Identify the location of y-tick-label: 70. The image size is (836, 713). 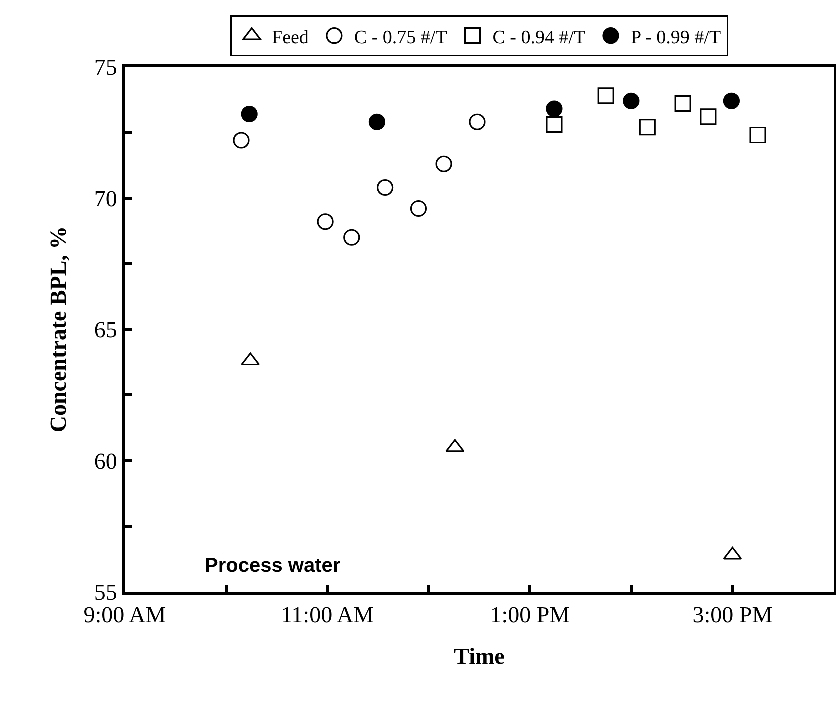
(106, 199).